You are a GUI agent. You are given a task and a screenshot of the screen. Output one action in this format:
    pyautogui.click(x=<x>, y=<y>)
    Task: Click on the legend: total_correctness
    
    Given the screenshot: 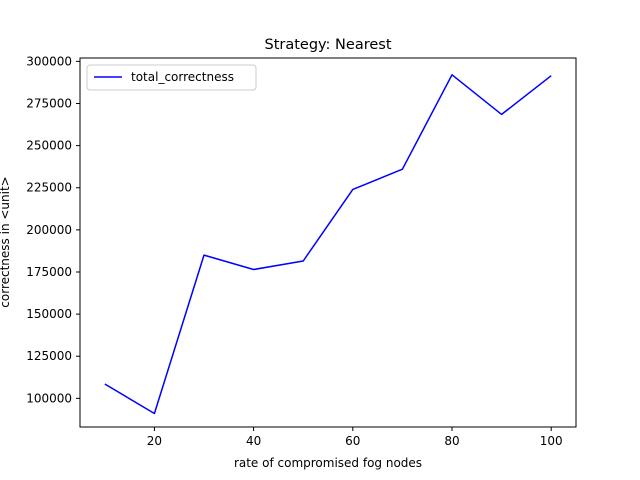 What is the action you would take?
    pyautogui.click(x=171, y=77)
    